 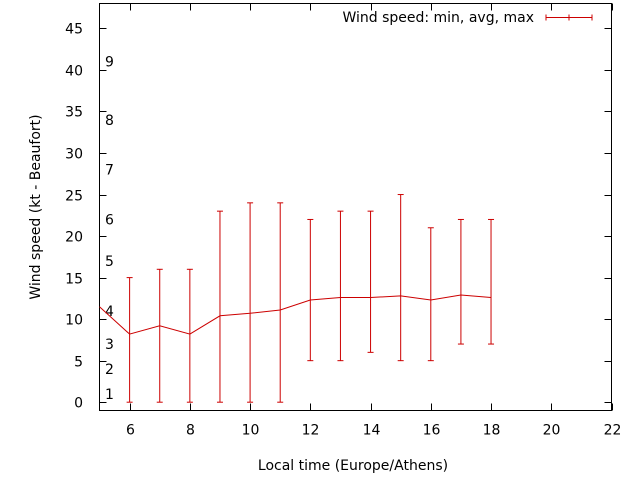 I want to click on beaufort-label: 5, so click(x=109, y=262).